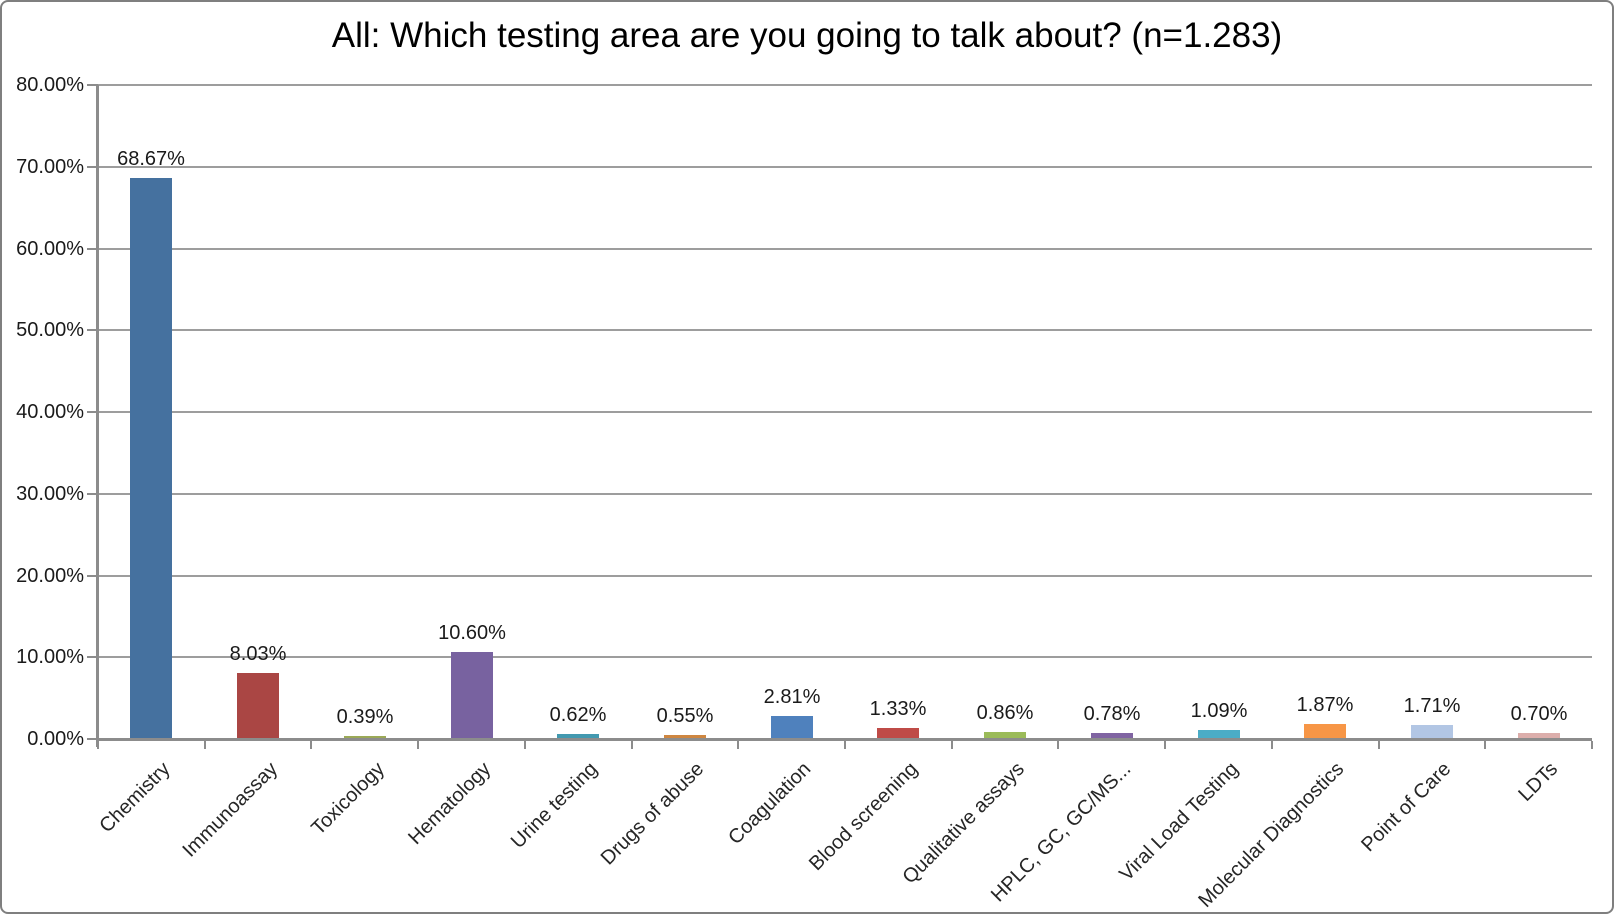 The height and width of the screenshot is (914, 1614). I want to click on bar-value-label: 68.67%, so click(151, 159).